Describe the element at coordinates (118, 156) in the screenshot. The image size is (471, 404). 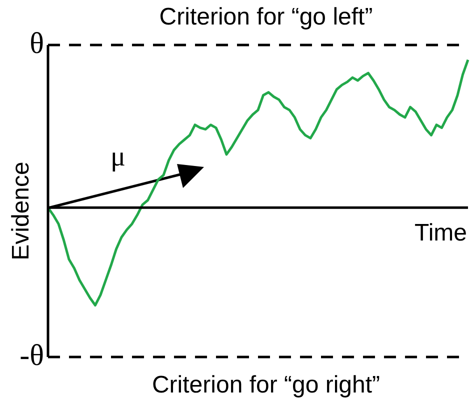
I see `annotation: μ` at that location.